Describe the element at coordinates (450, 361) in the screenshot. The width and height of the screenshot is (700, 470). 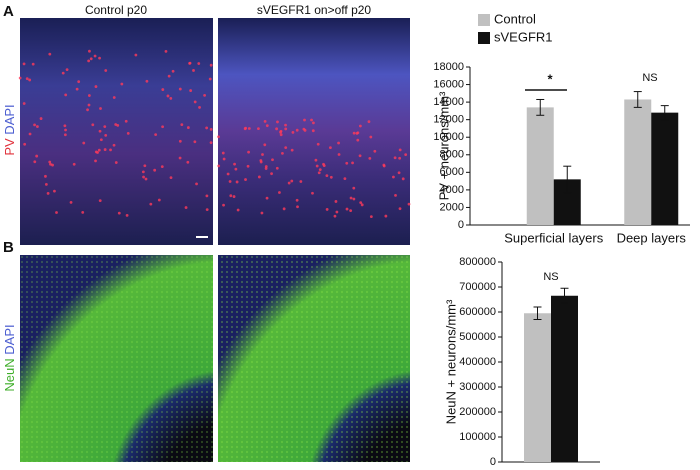
I see `y-axis-label: NeuN + neurons/mm³` at that location.